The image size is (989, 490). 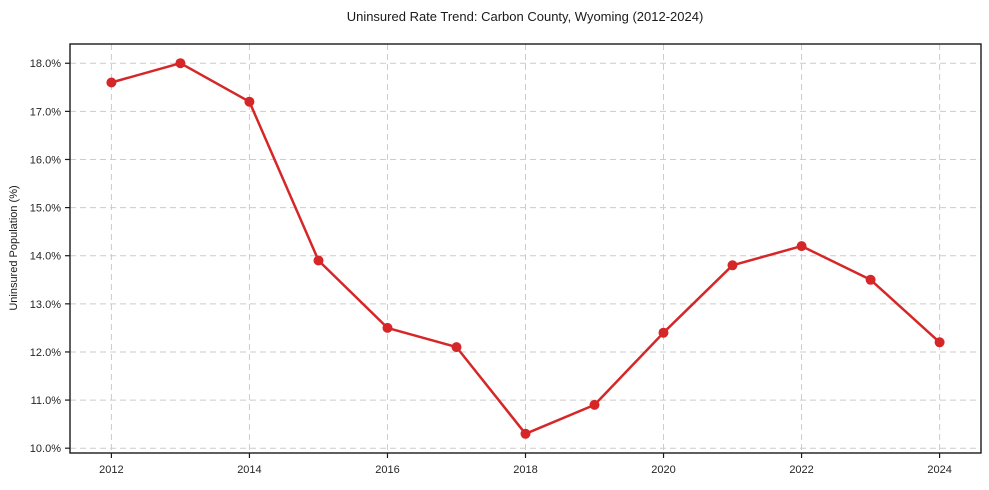 What do you see at coordinates (45, 257) in the screenshot?
I see `y-tick-label: 14.0%` at bounding box center [45, 257].